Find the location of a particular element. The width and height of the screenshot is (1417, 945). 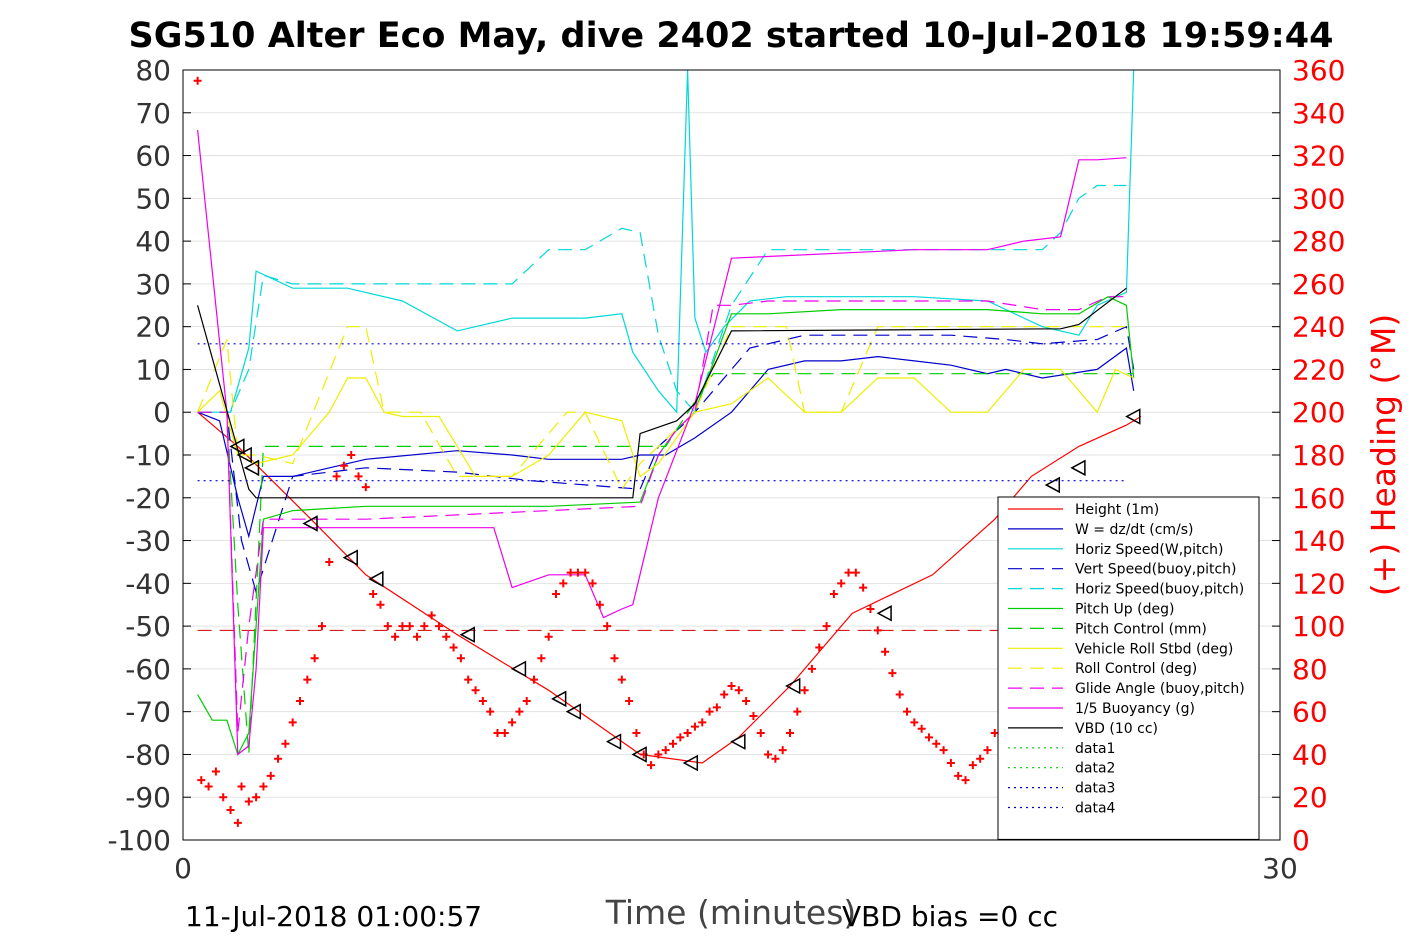

y-left-tick-label: -80 is located at coordinates (148, 754).